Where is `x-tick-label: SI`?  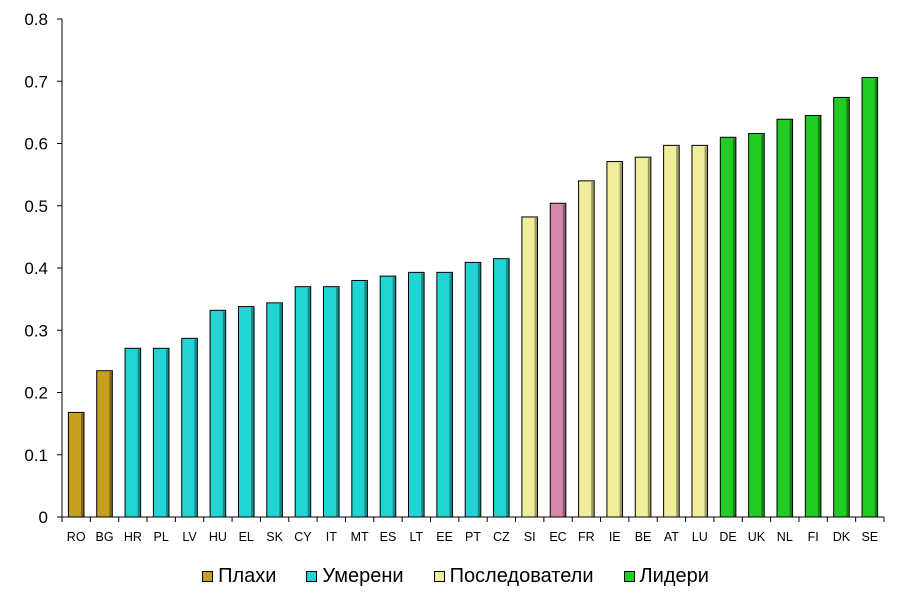 x-tick-label: SI is located at coordinates (530, 537).